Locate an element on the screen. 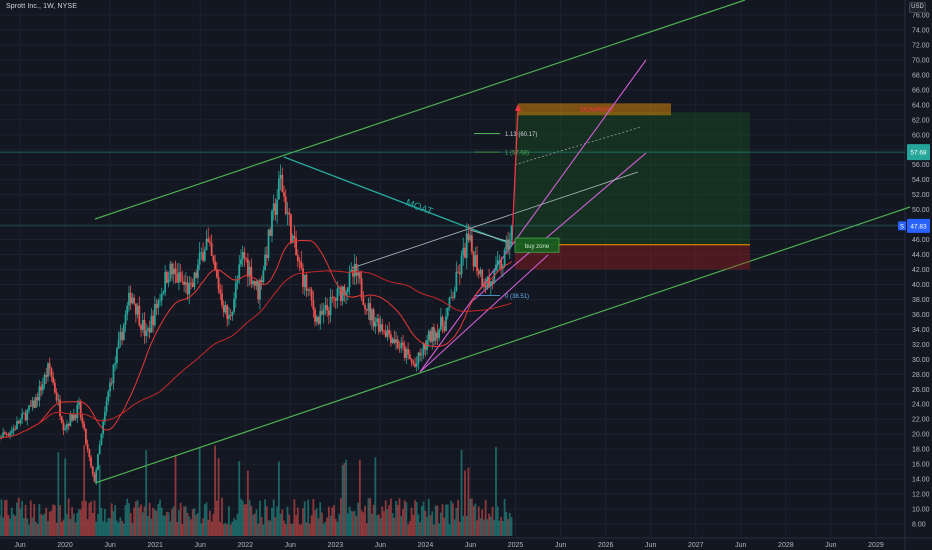  volume-layer is located at coordinates (256, 490).